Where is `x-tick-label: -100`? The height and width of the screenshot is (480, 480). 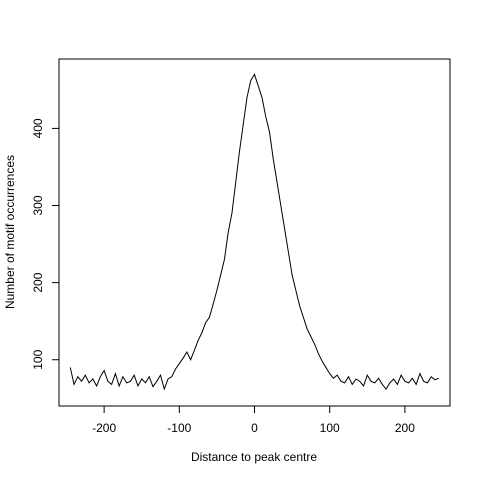
x-tick-label: -100 is located at coordinates (179, 428).